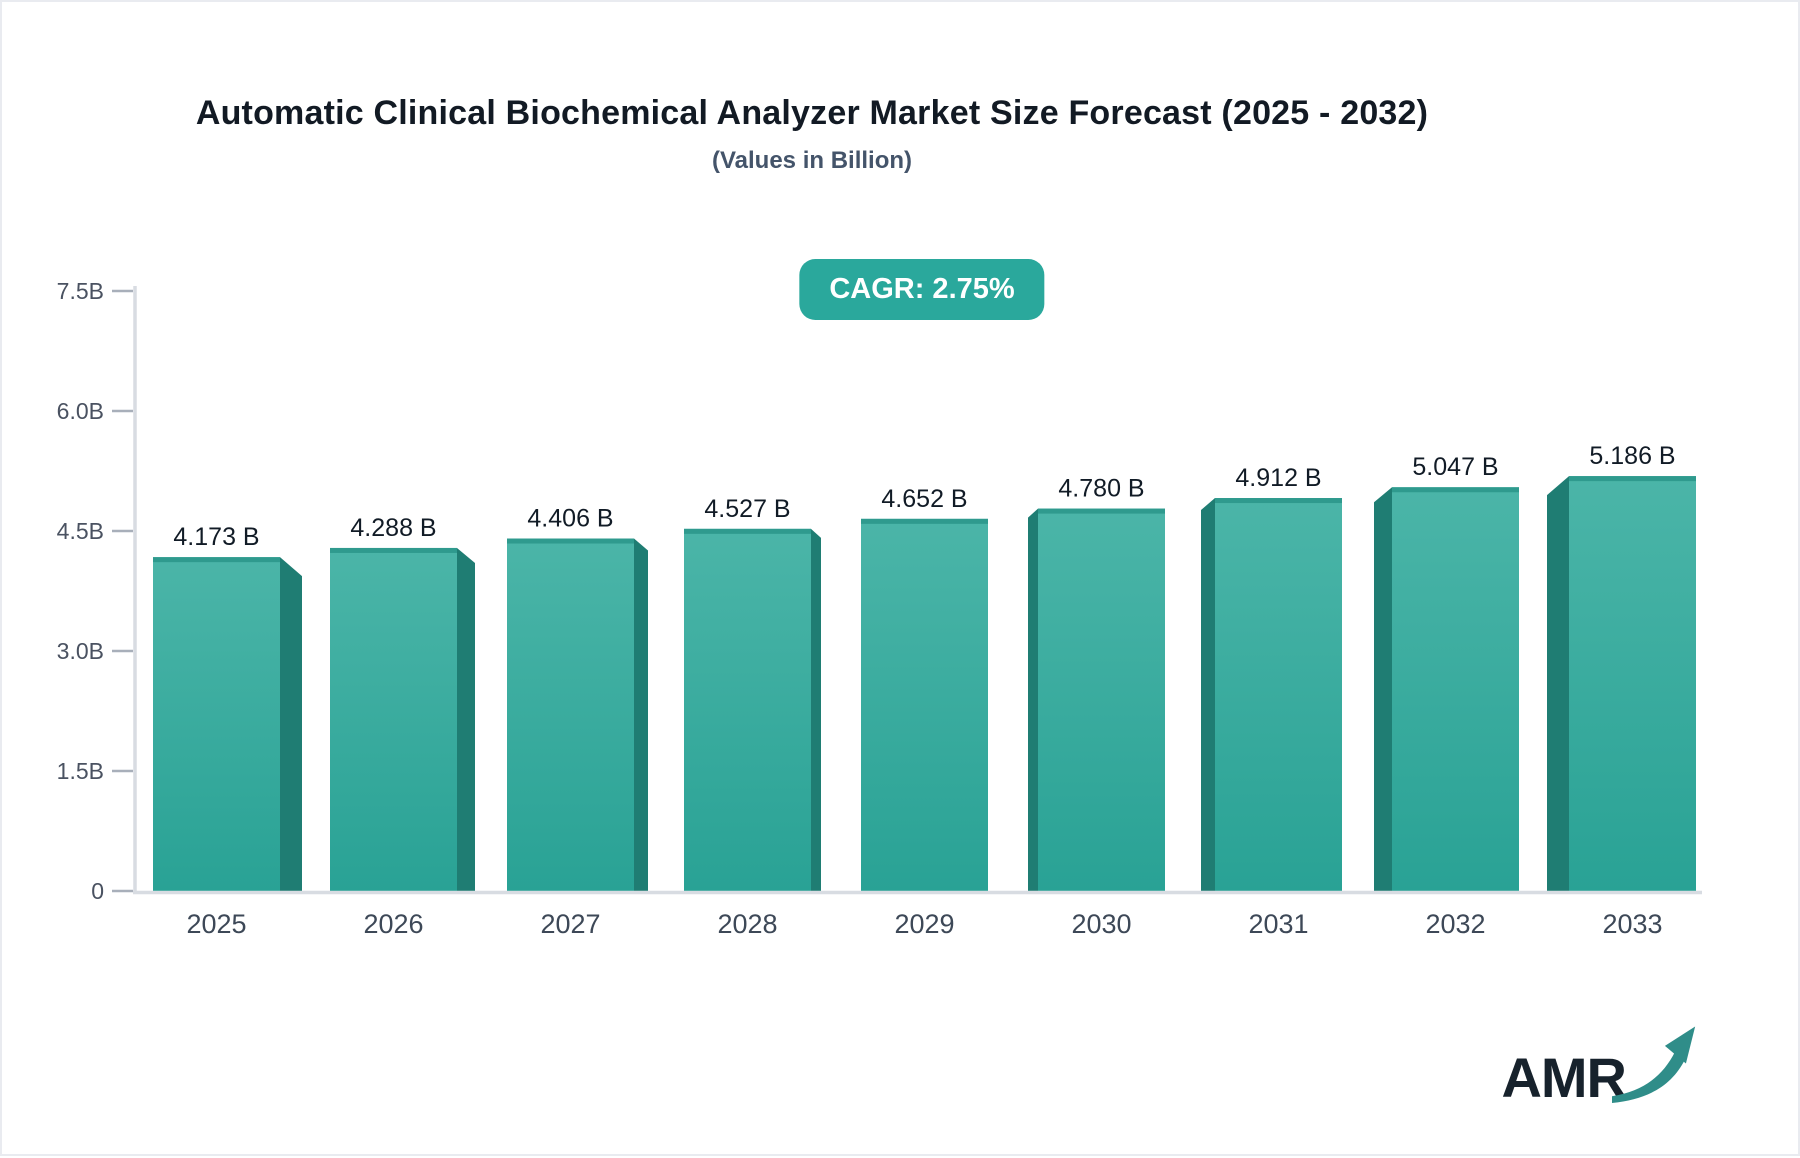  I want to click on y-tick-label: 7.5B, so click(80, 291).